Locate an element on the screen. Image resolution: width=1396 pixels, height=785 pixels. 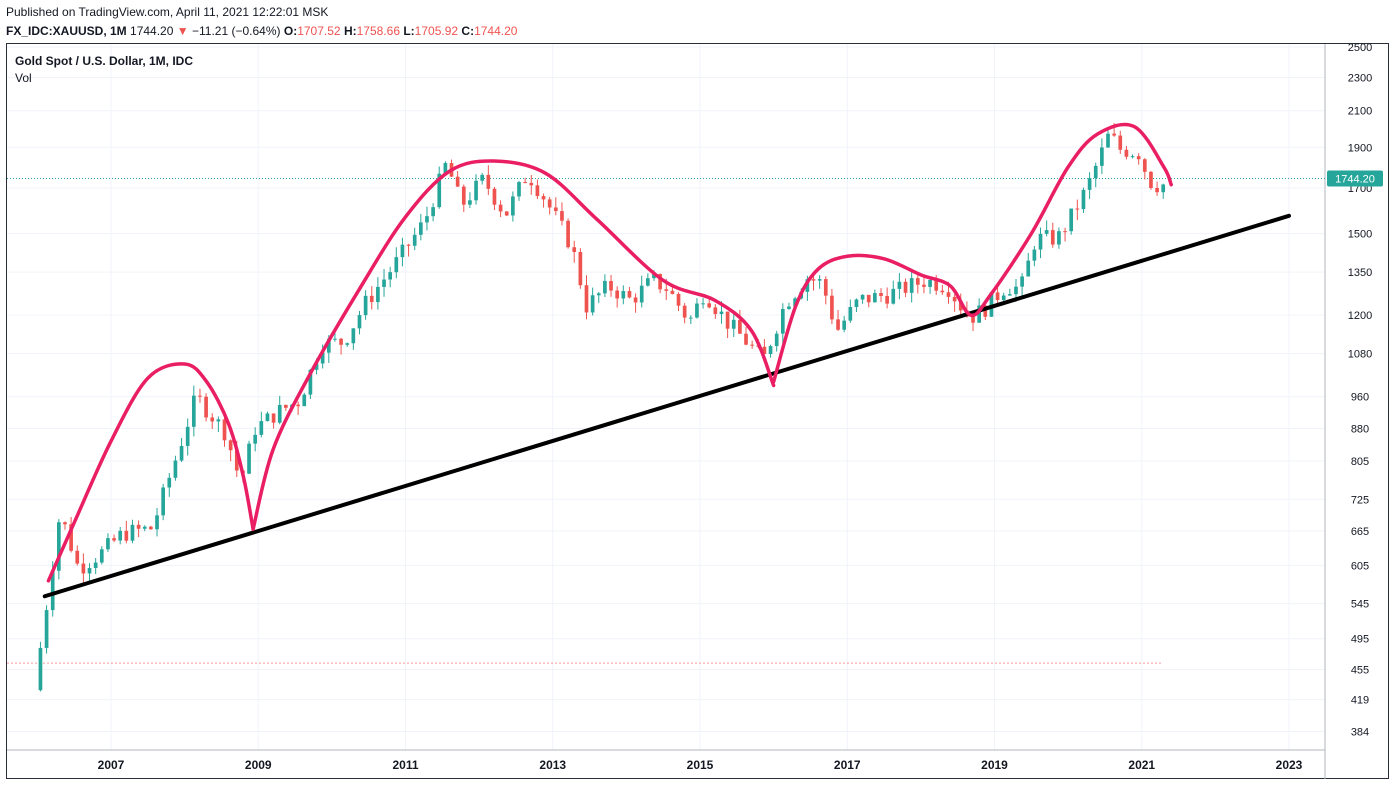
open-label: O: is located at coordinates (290, 31).